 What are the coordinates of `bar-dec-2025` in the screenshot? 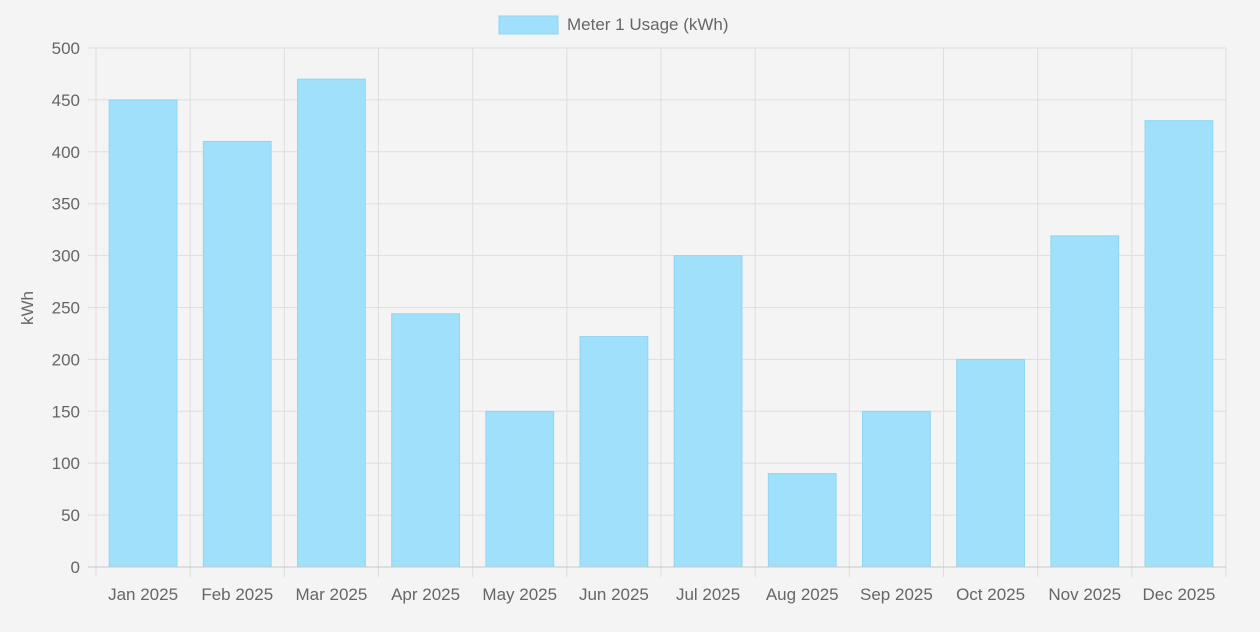 It's located at (1179, 344).